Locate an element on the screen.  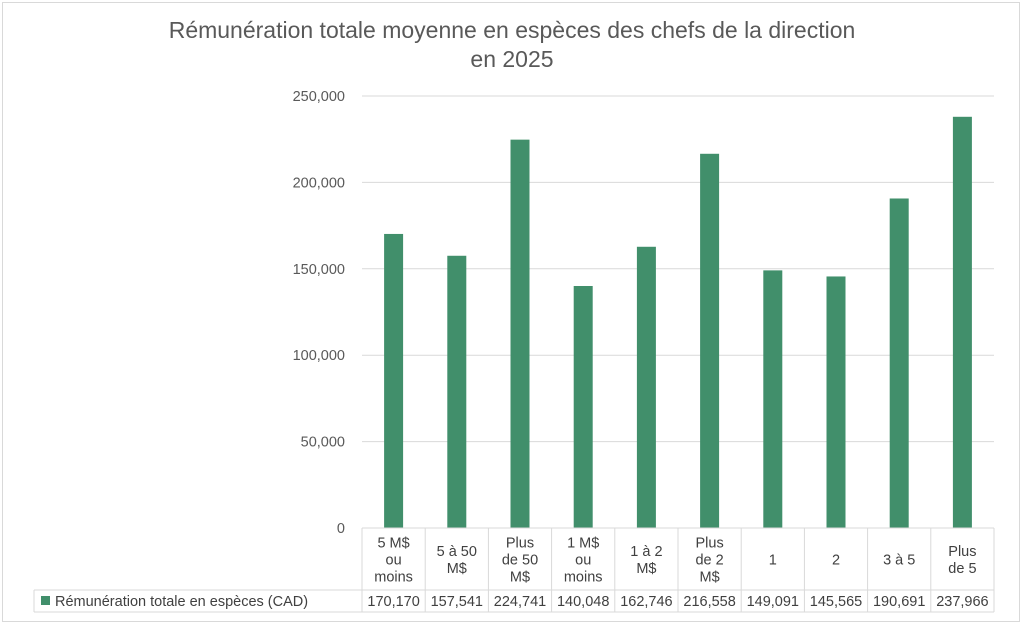
y-tick-label: 150,000 is located at coordinates (319, 270).